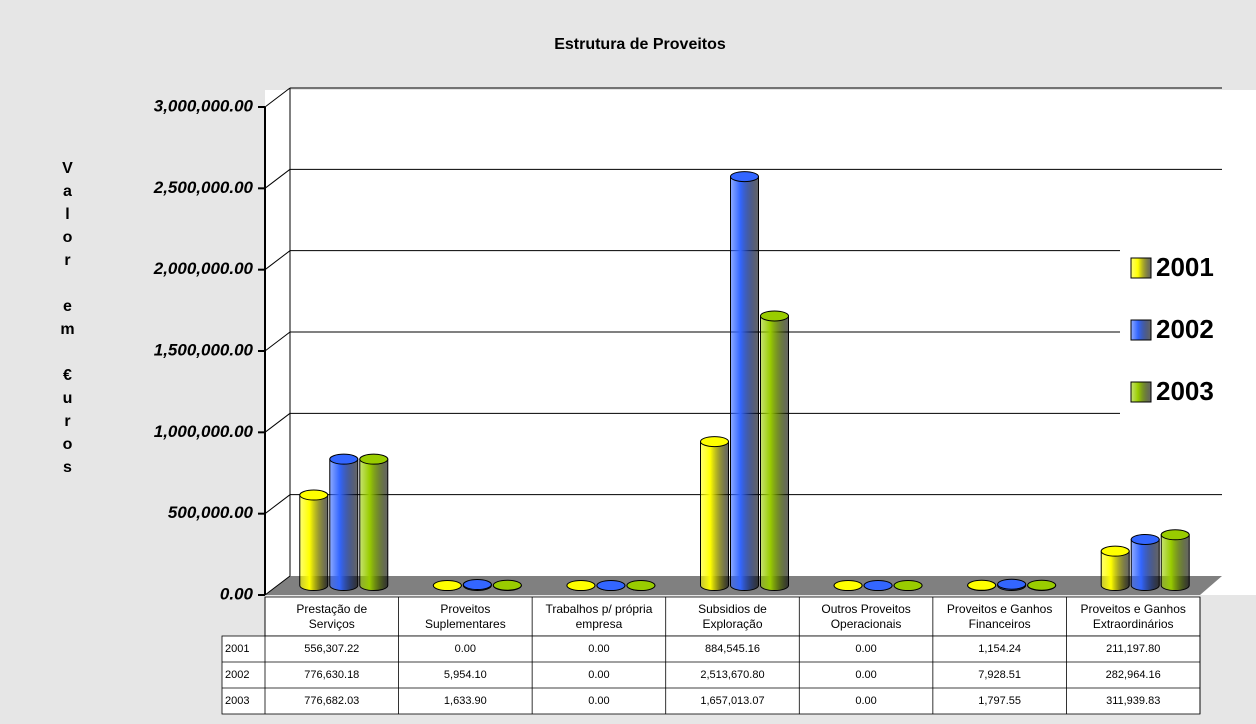  Describe the element at coordinates (465, 700) in the screenshot. I see `data-label: 1,633.90` at that location.